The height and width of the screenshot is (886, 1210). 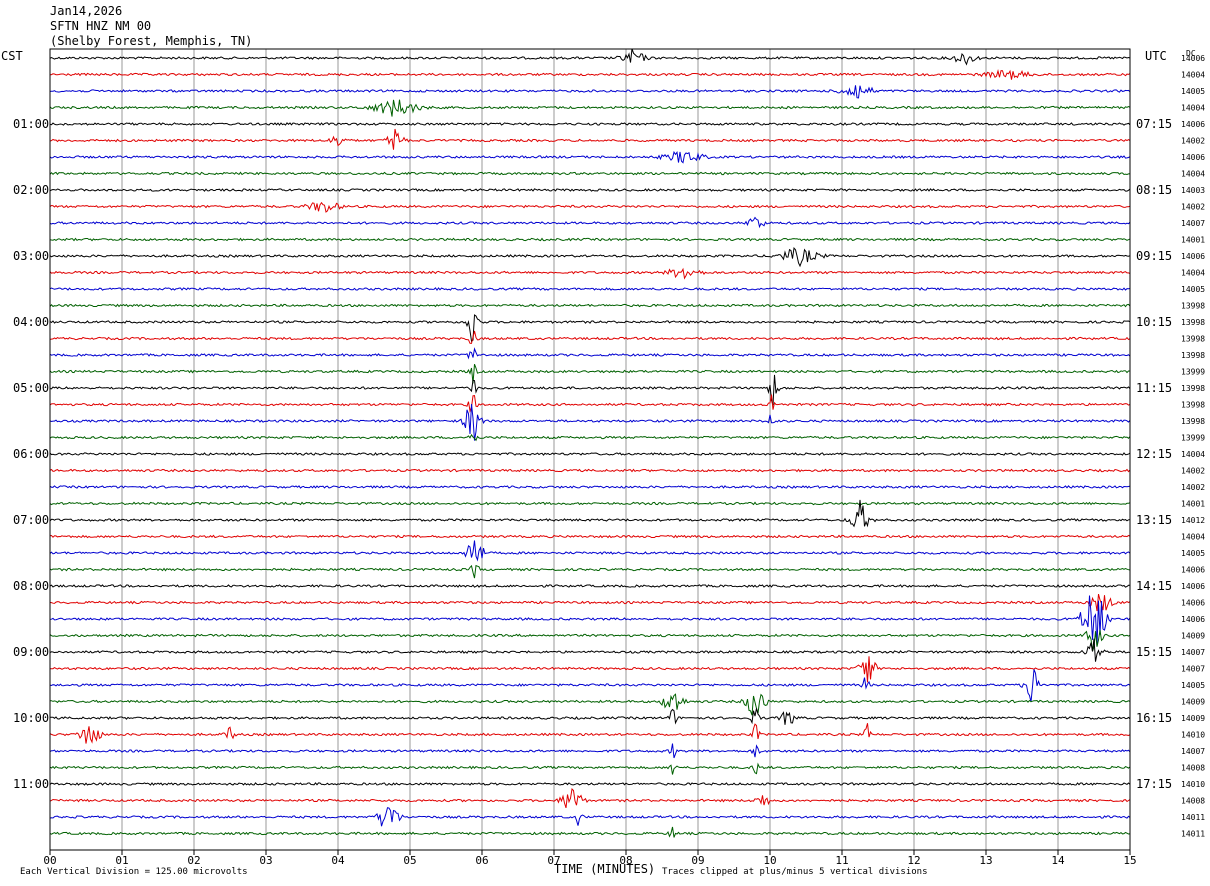 I want to click on dc-offset-row-11: 14001, so click(x=1193, y=240).